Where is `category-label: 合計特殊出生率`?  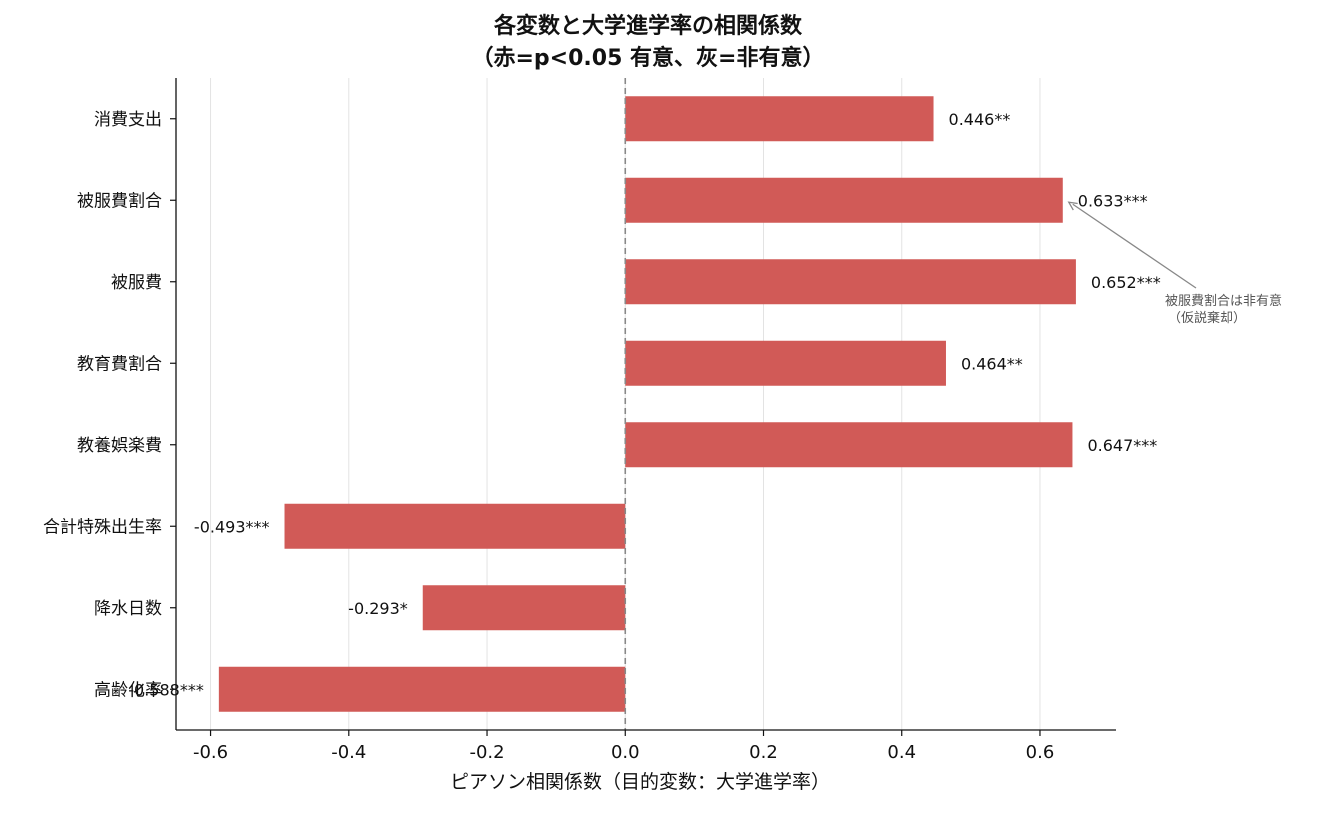 category-label: 合計特殊出生率 is located at coordinates (102, 527).